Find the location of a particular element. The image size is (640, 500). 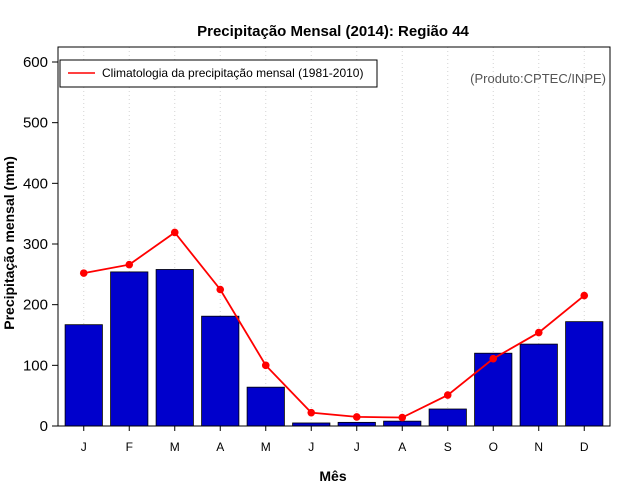

y-tick-label: 100 is located at coordinates (35, 365).